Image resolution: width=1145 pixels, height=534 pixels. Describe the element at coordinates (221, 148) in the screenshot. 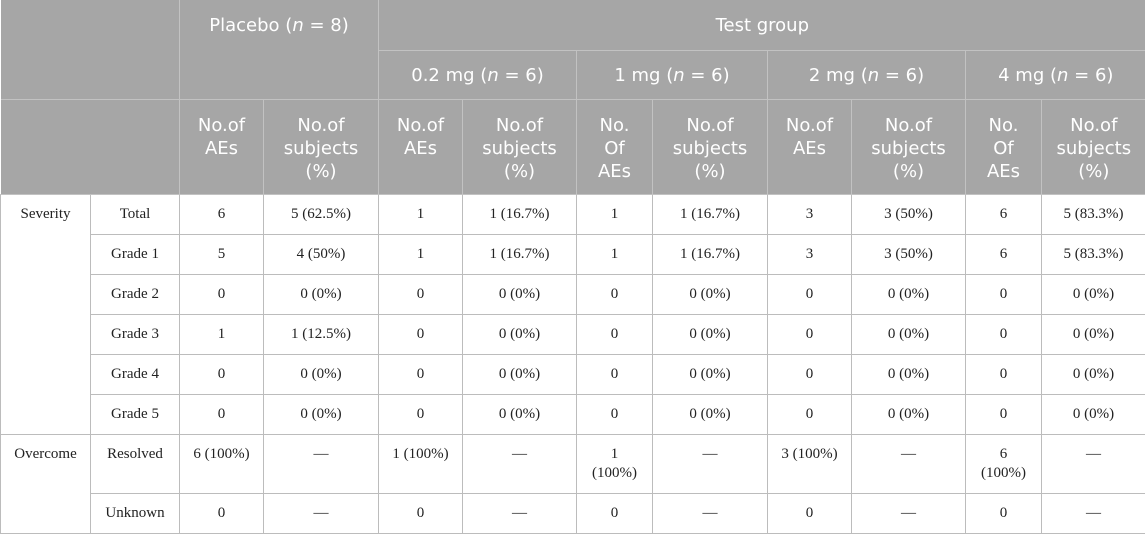

I see `subcol-header-line: AEs` at that location.